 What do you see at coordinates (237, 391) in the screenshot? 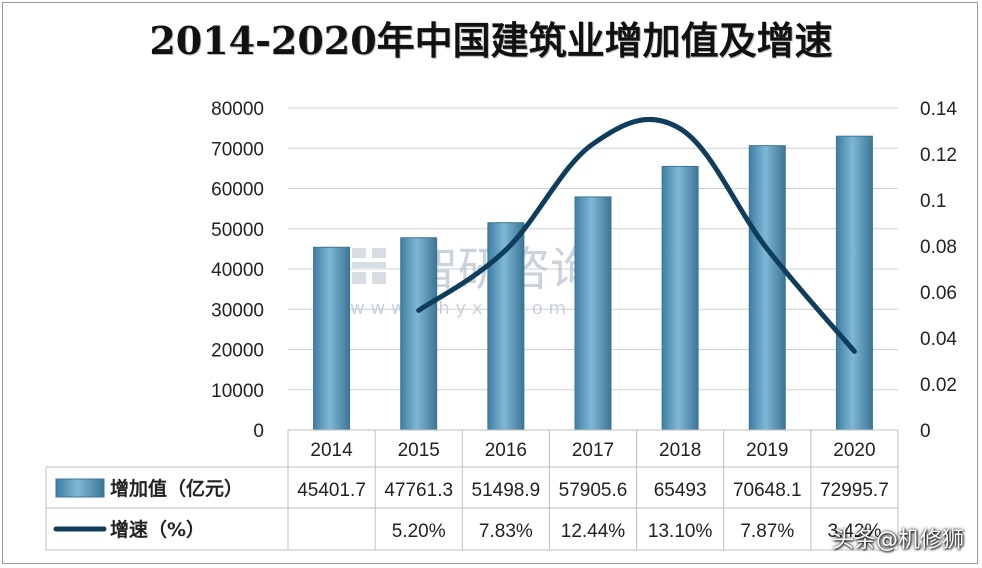
I see `left-tick-label: 10000` at bounding box center [237, 391].